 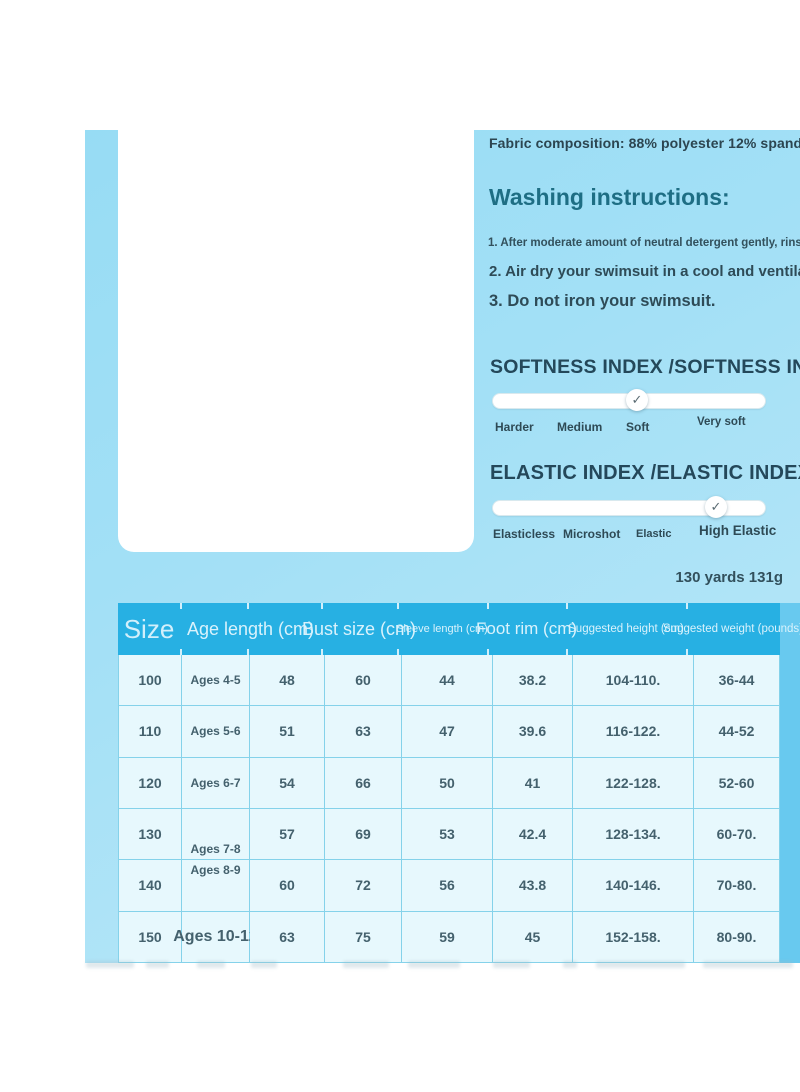 I want to click on table-cell: 140-146., so click(x=633, y=886).